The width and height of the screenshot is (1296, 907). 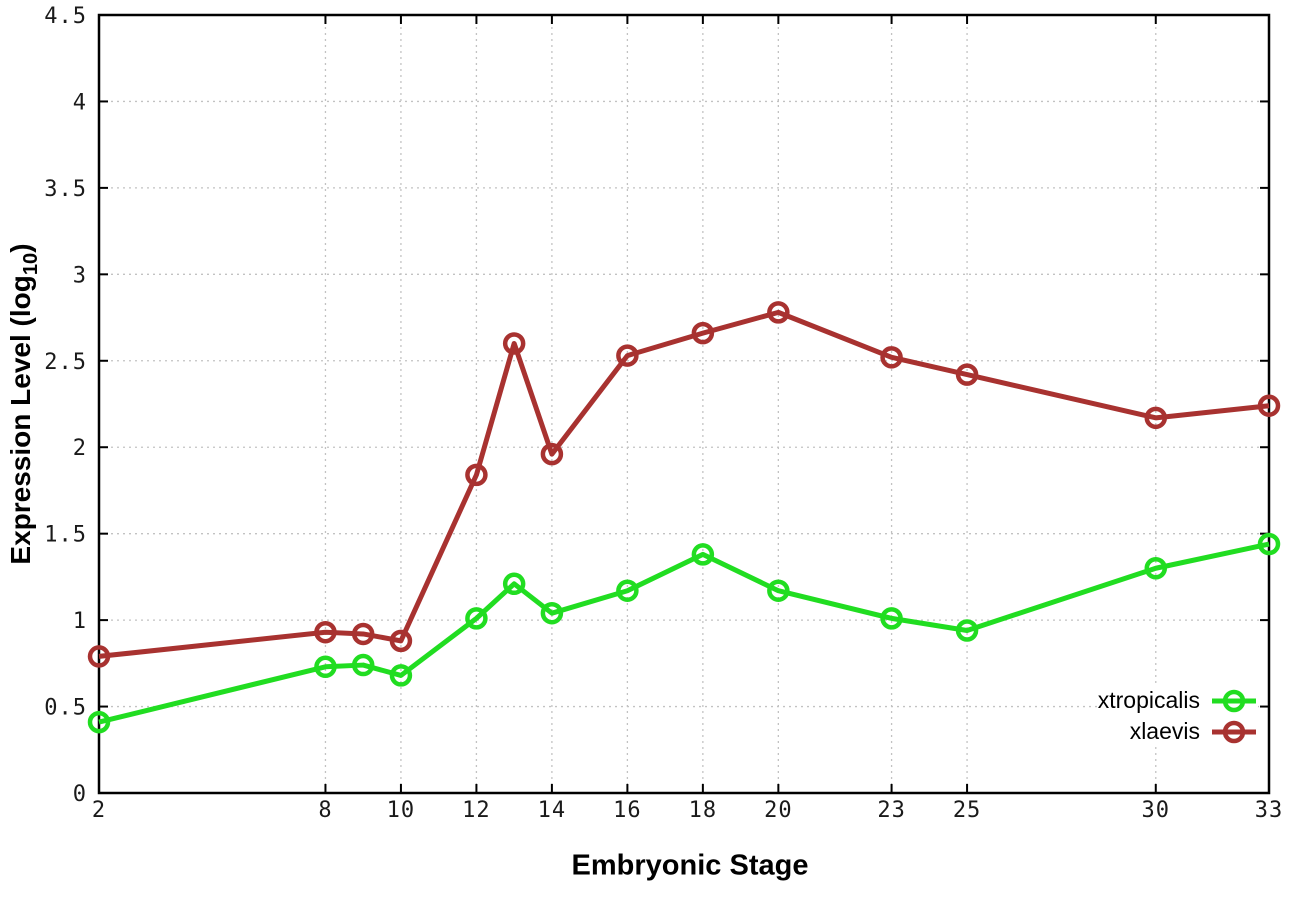 I want to click on legend: xtropicalis xlaevis, so click(x=1177, y=716).